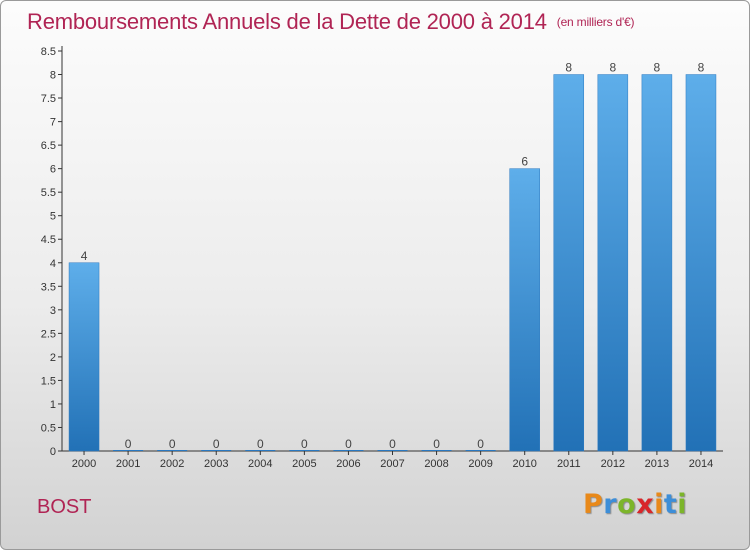 This screenshot has height=550, width=750. What do you see at coordinates (172, 464) in the screenshot?
I see `x-tick-label: 2002` at bounding box center [172, 464].